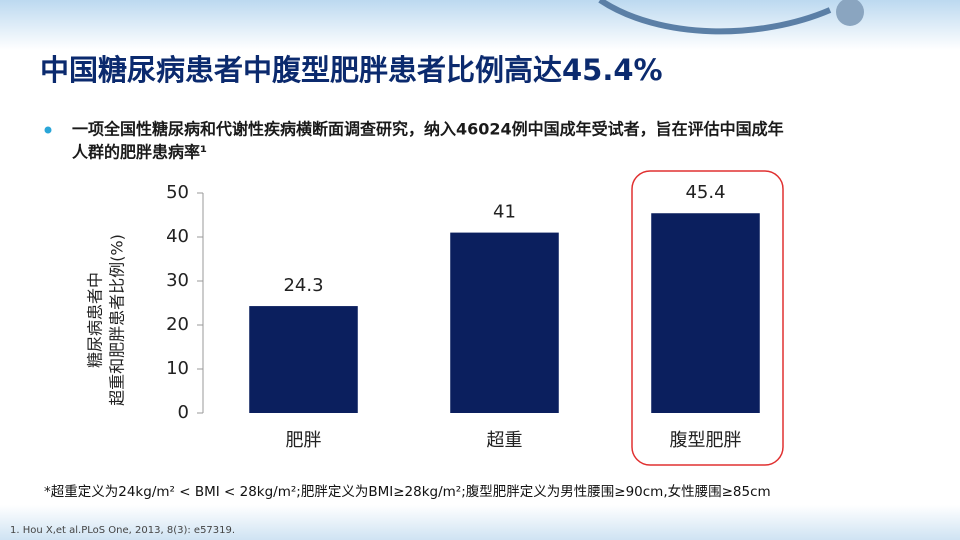 The image size is (960, 540). What do you see at coordinates (177, 280) in the screenshot?
I see `y-tick-label: 30` at bounding box center [177, 280].